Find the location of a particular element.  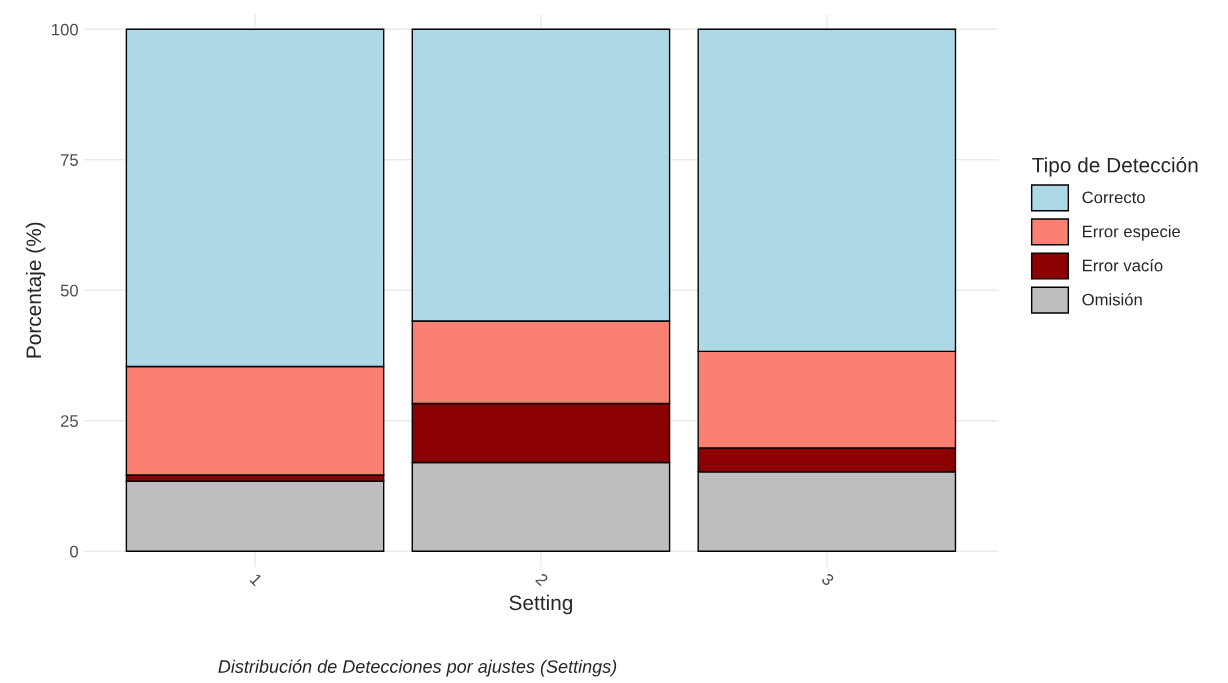

x-tick-label: 2 is located at coordinates (542, 579).